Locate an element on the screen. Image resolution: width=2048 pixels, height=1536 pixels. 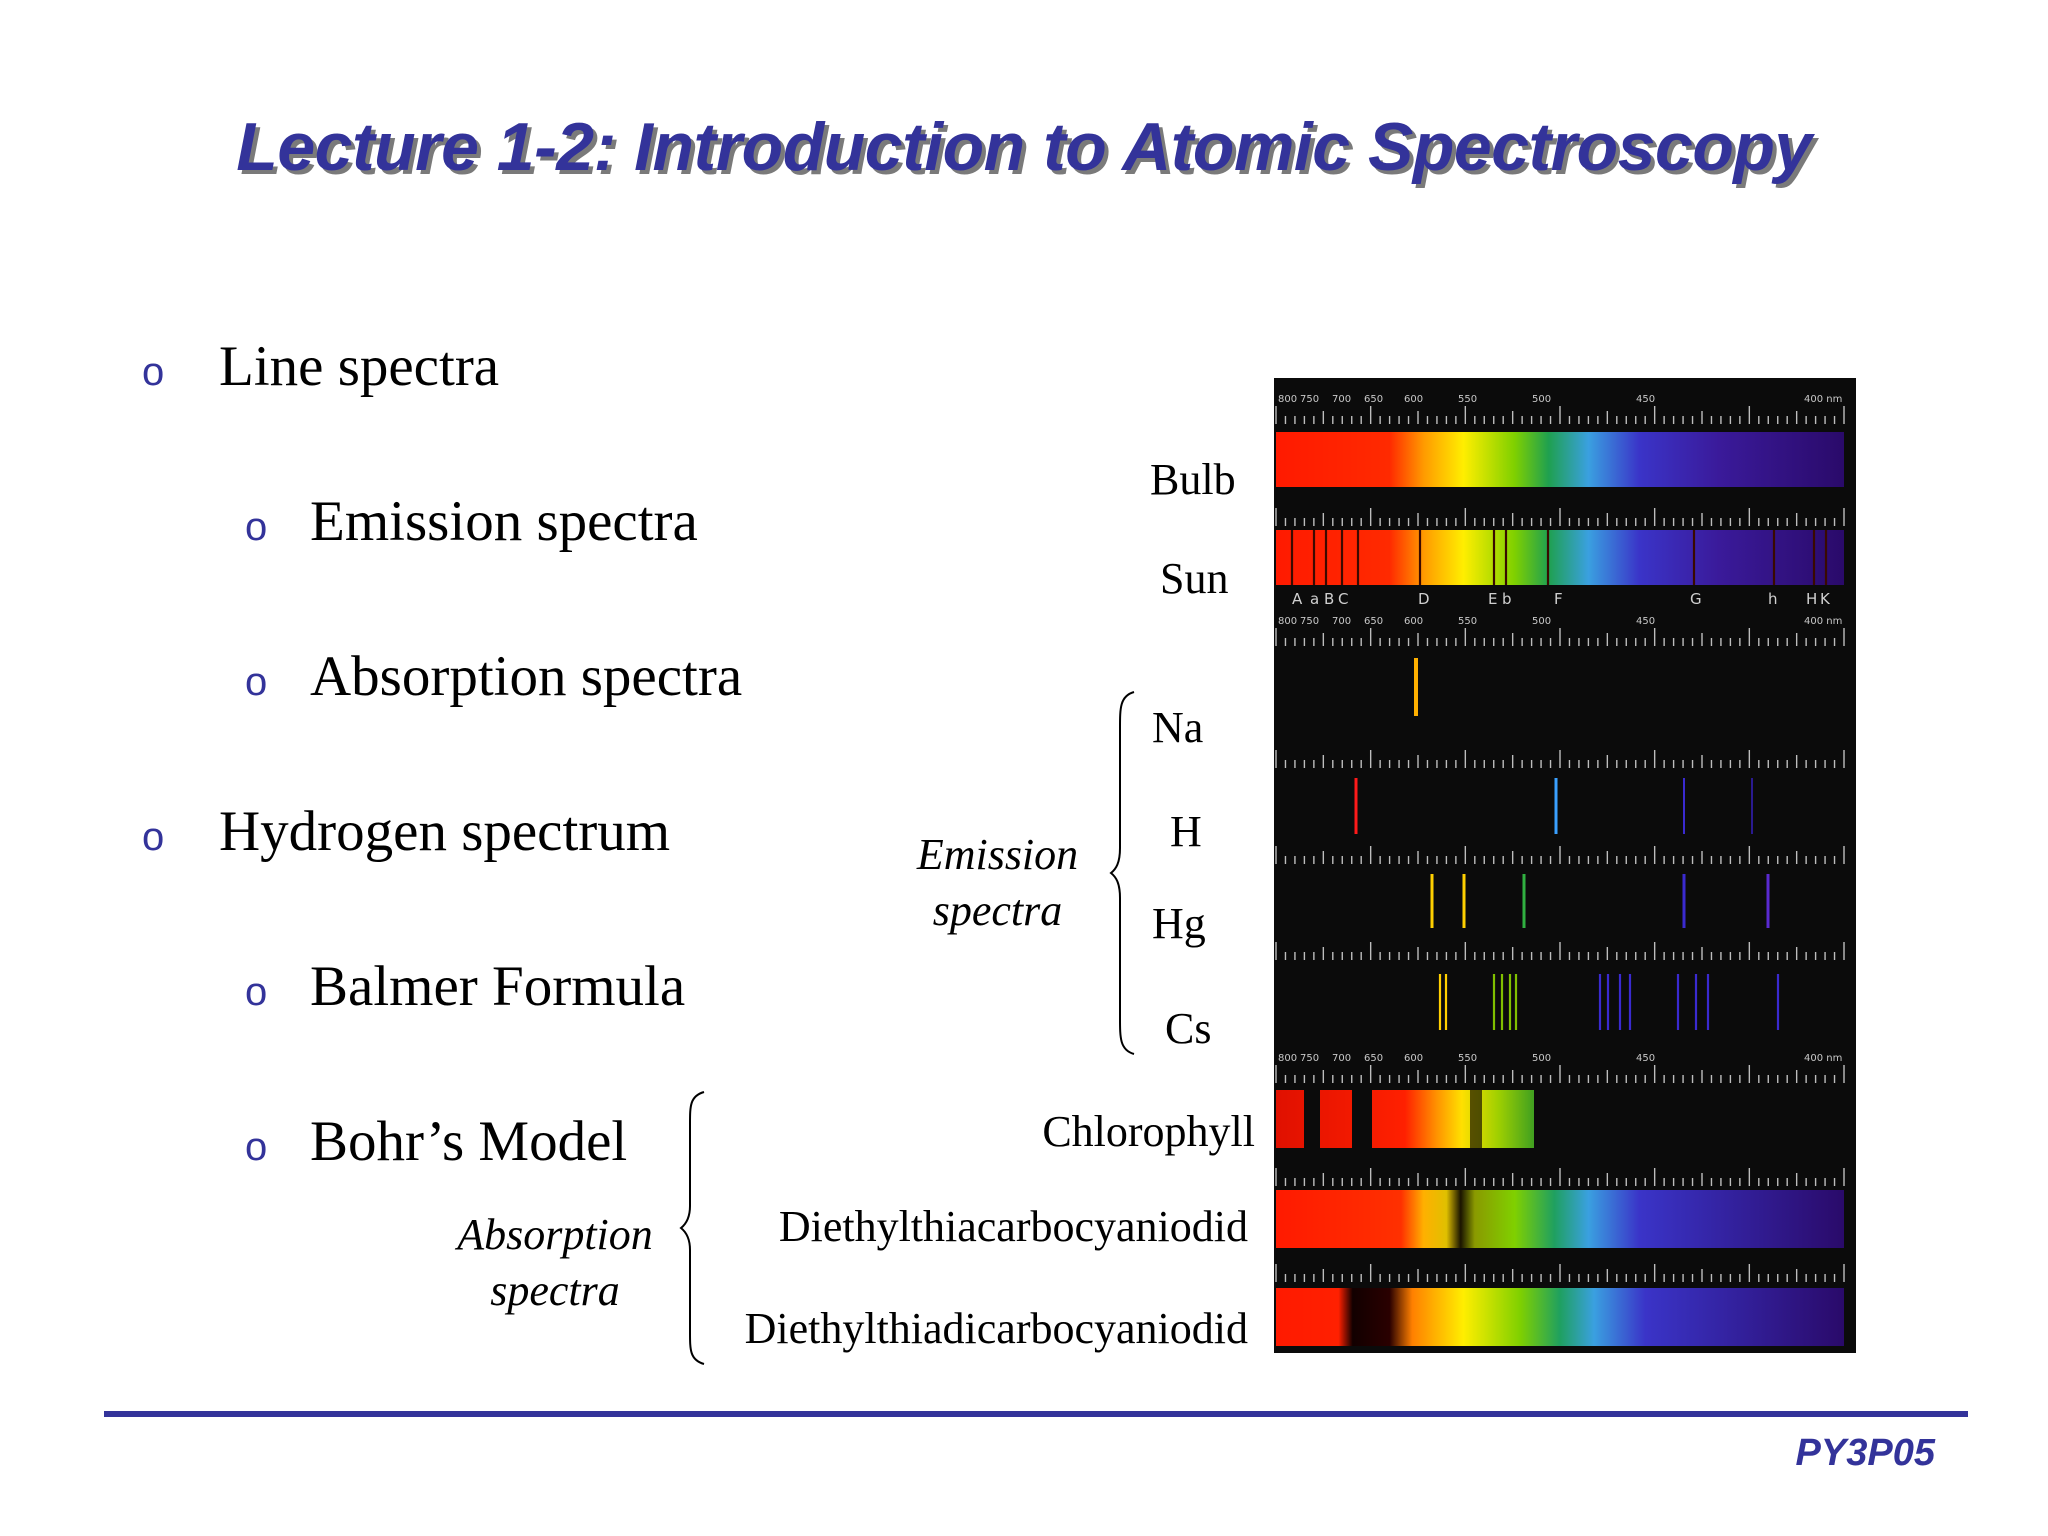
label-chlorophyll: Chlorophyll is located at coordinates (1148, 1131).